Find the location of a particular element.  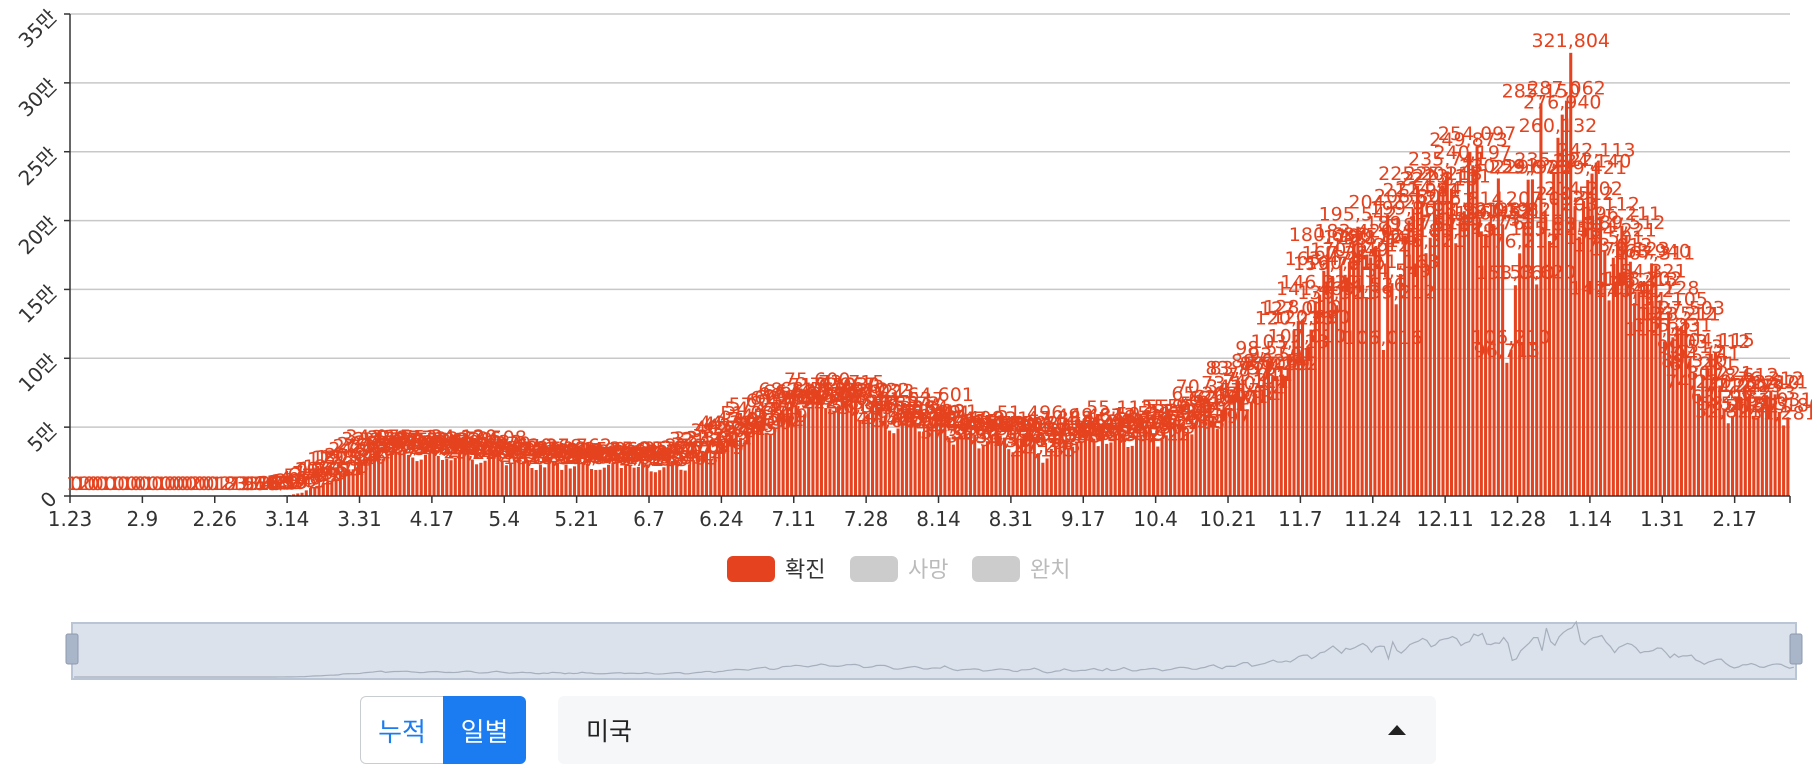

data-label: 25,501 is located at coordinates (502, 449).